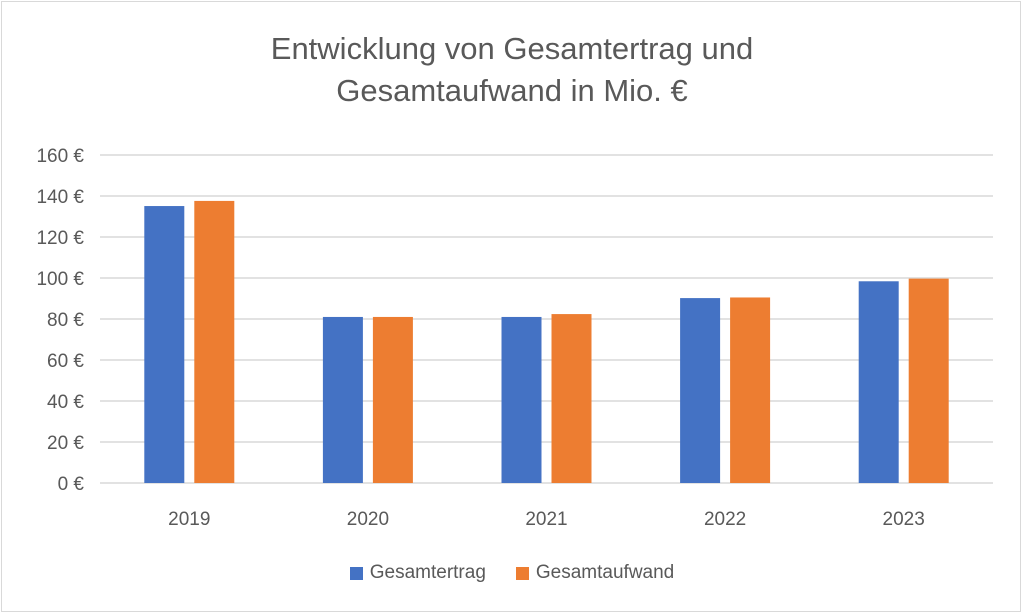 The height and width of the screenshot is (615, 1024). Describe the element at coordinates (164, 345) in the screenshot. I see `bar-gesamtertrag-2019` at that location.